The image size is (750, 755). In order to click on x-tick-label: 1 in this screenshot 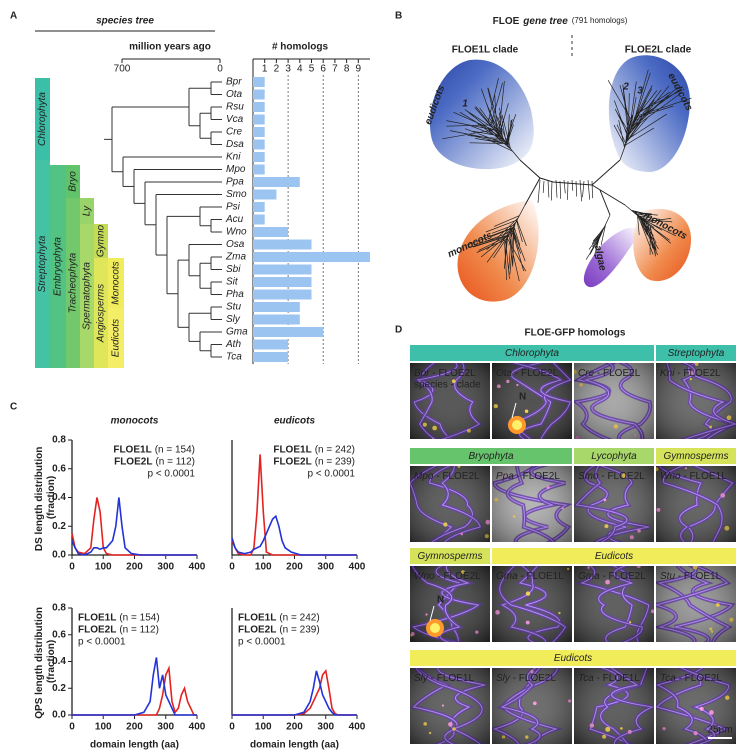, I will do `click(265, 69)`.